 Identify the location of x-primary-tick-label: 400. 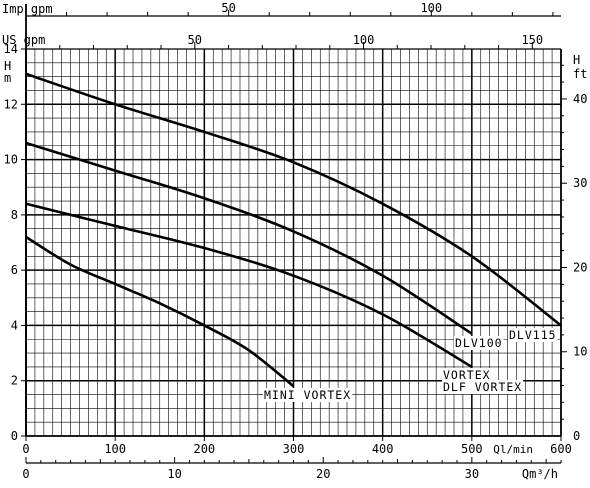
(383, 449).